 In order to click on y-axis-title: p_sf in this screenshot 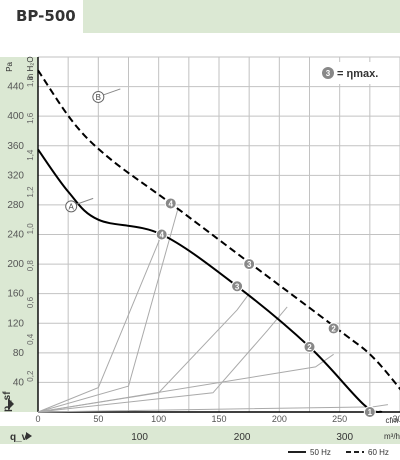, I will do `click(7, 401)`.